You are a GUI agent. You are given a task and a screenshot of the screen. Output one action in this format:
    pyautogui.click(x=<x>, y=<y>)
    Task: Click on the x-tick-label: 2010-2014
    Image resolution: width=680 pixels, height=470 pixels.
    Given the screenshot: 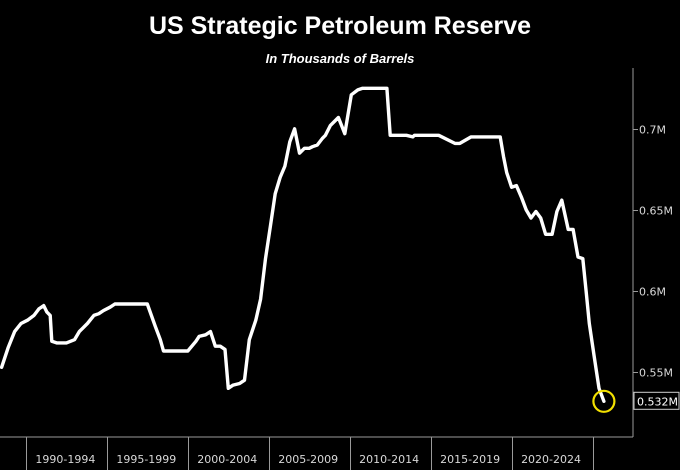 What is the action you would take?
    pyautogui.click(x=389, y=459)
    